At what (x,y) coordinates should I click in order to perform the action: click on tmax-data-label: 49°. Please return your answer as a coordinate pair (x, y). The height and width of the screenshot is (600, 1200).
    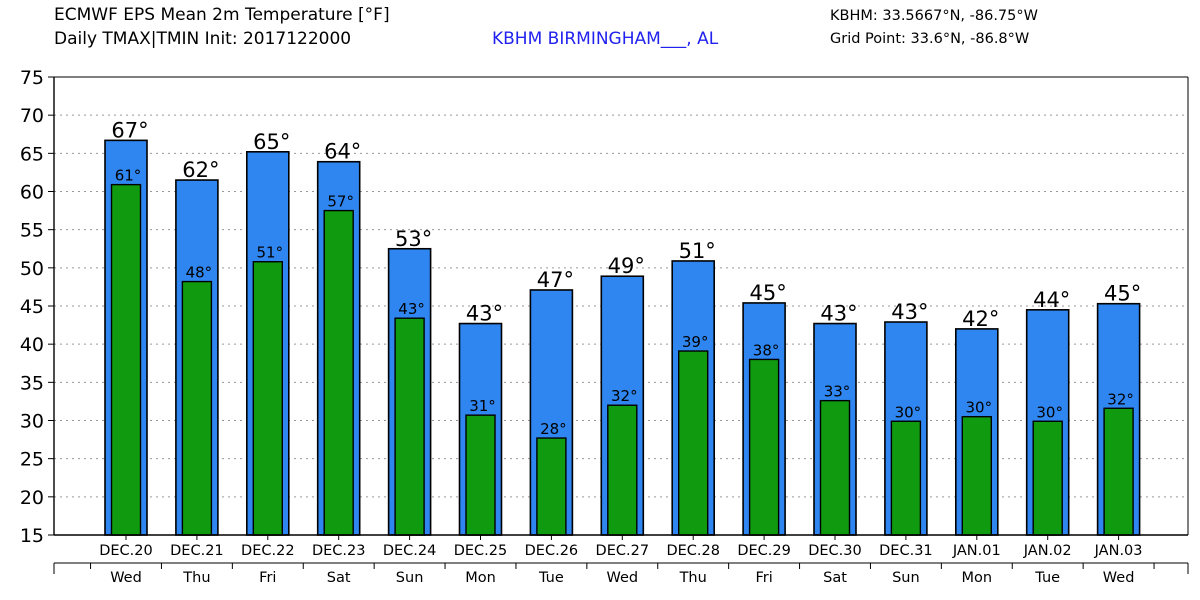
    Looking at the image, I should click on (626, 266).